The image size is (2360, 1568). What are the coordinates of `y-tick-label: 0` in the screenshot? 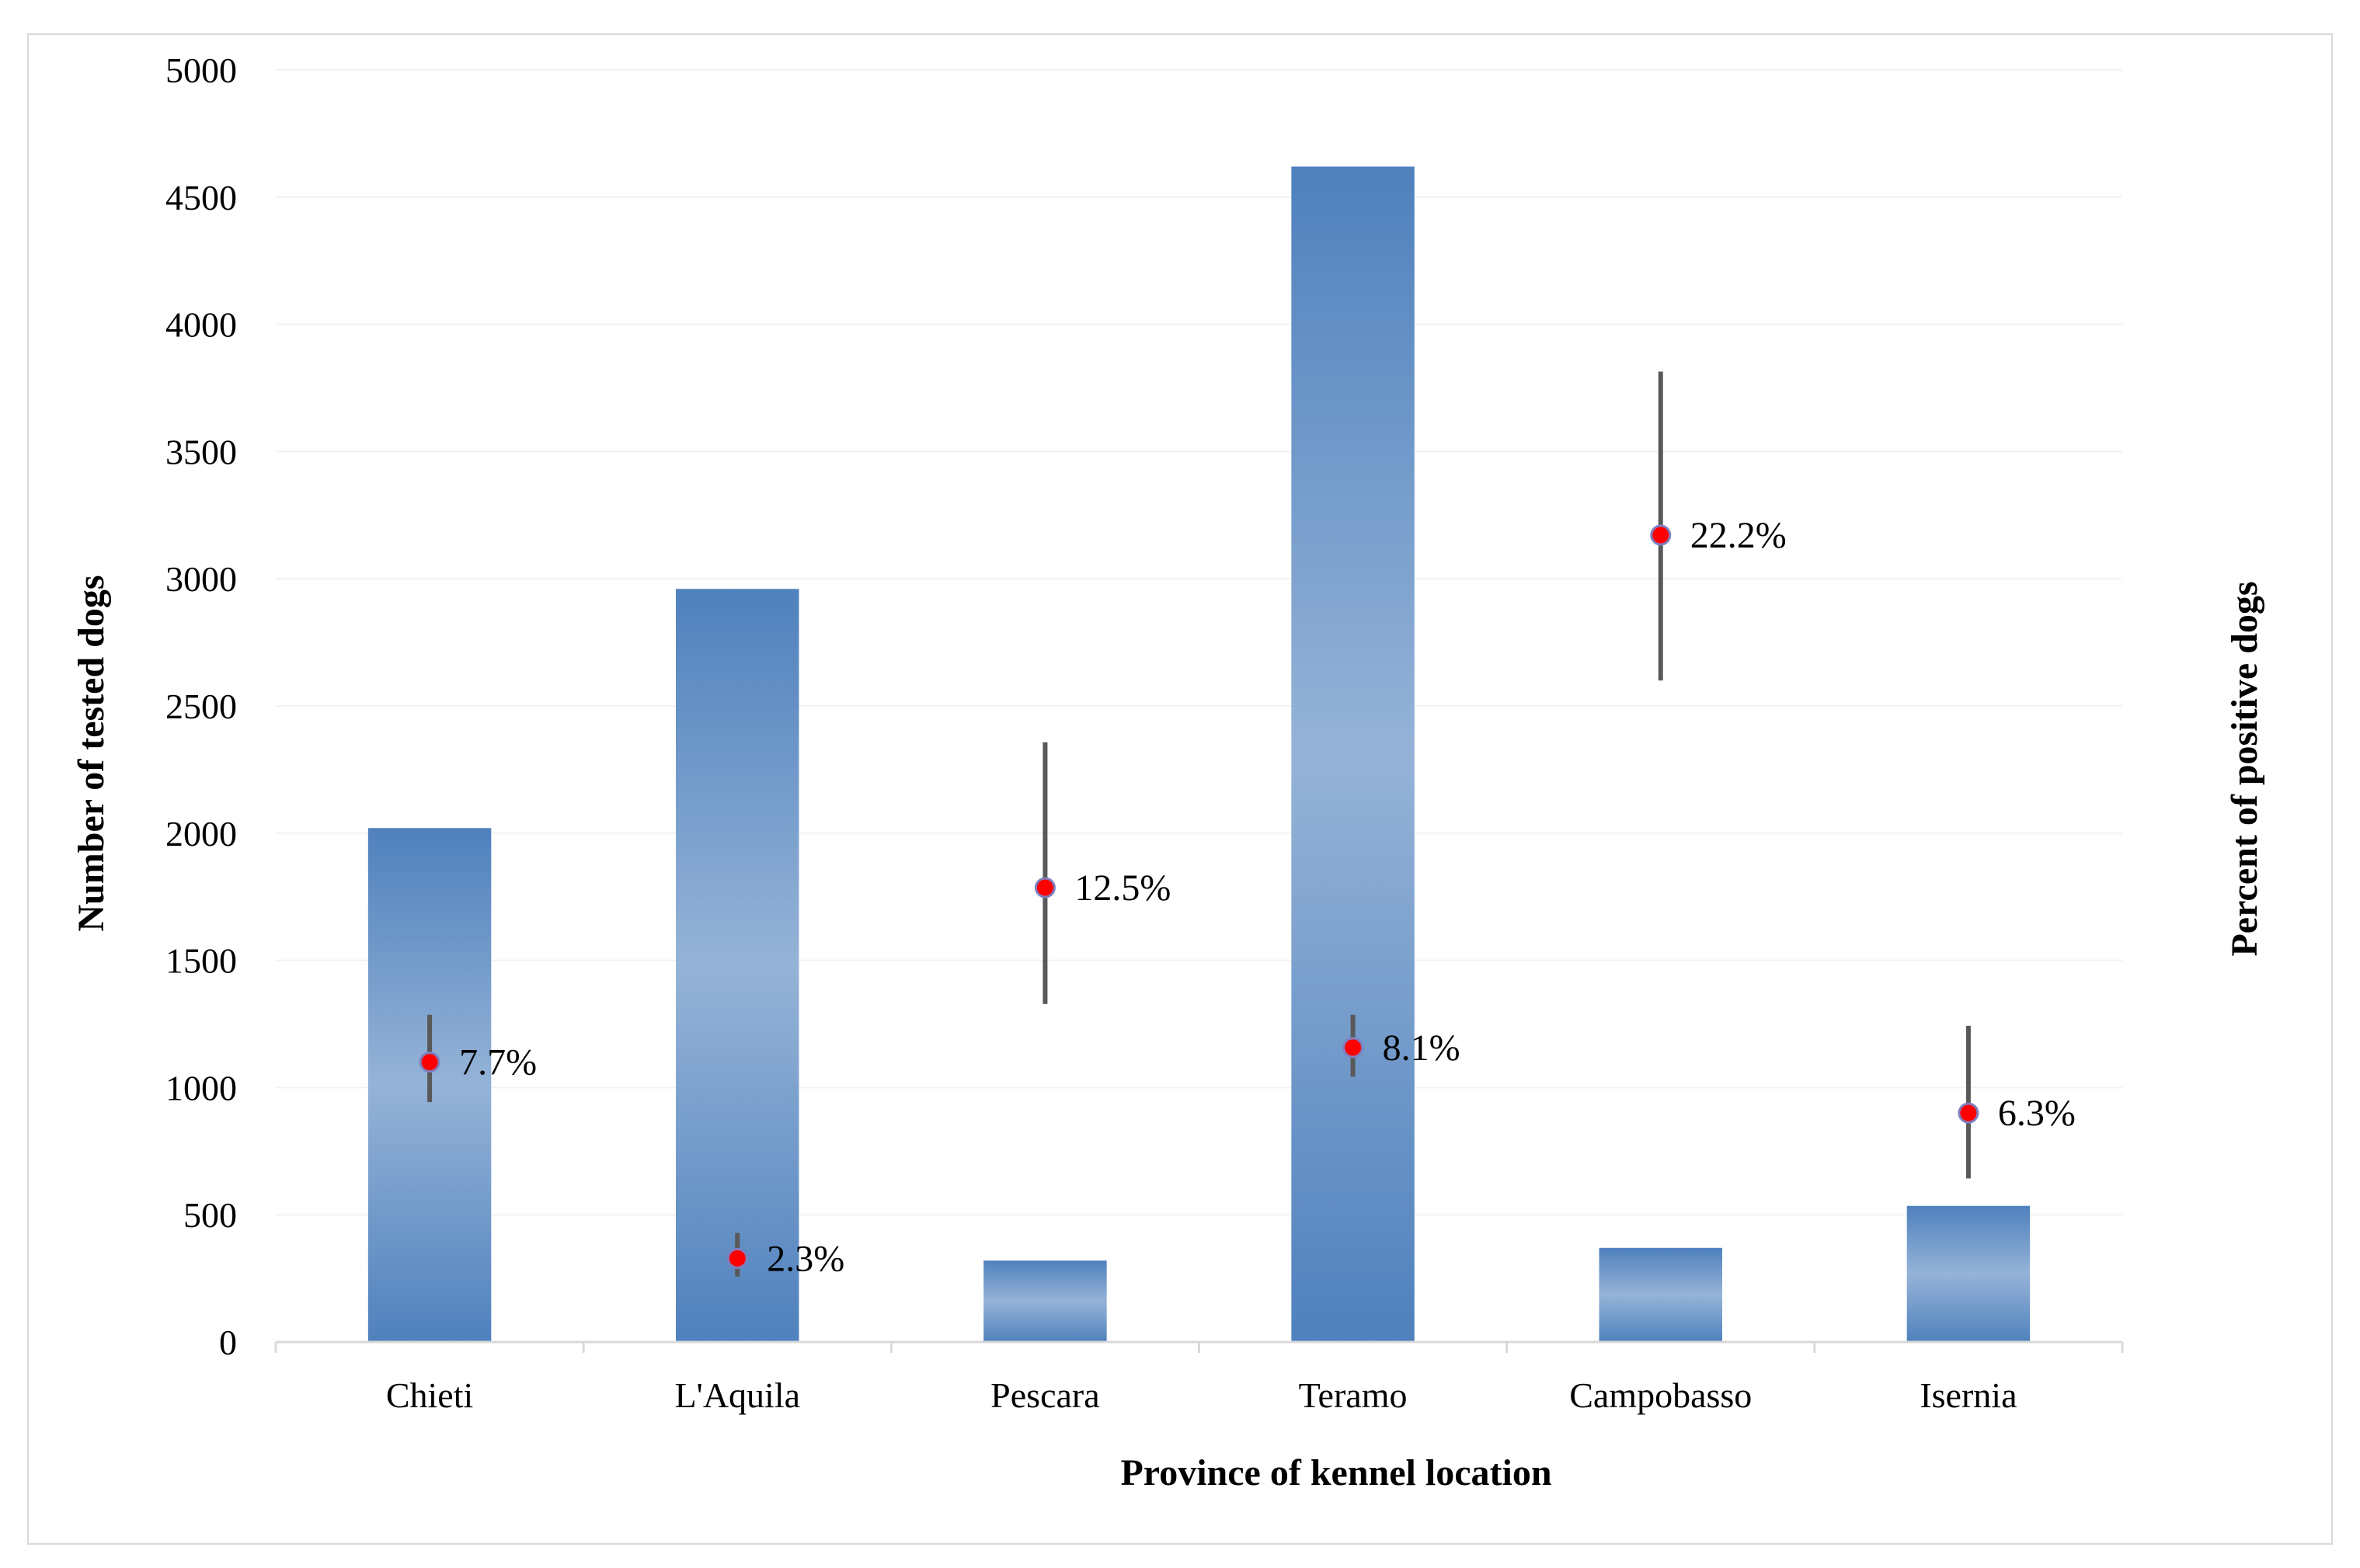 It's located at (228, 1342).